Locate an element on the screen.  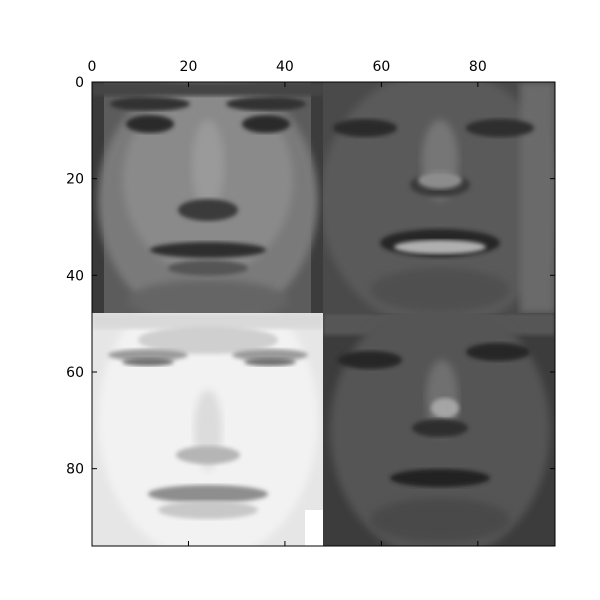
x-tick-label: 80 is located at coordinates (478, 67).